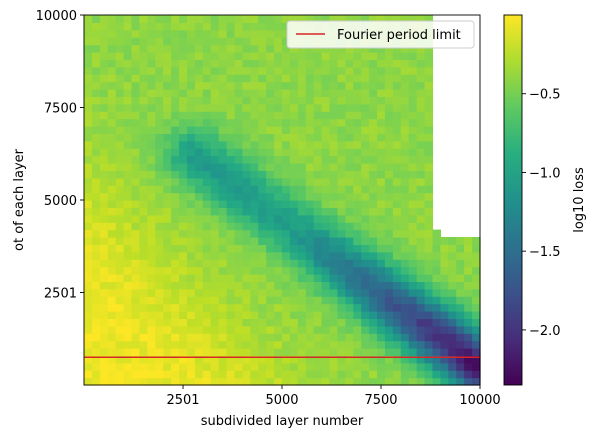 The width and height of the screenshot is (596, 438). I want to click on colorbar-gradient, so click(513, 200).